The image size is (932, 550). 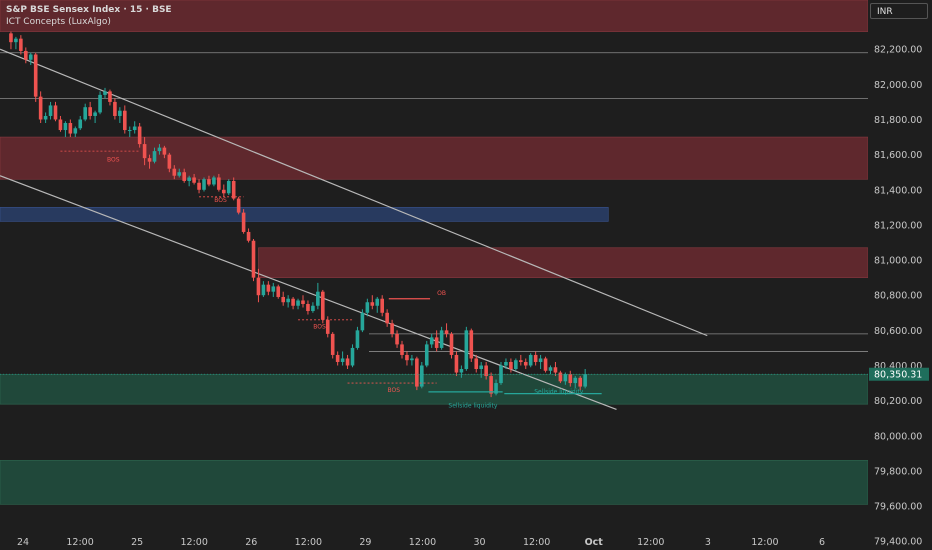 What do you see at coordinates (898, 225) in the screenshot?
I see `y-tick-label: 81,200.00` at bounding box center [898, 225].